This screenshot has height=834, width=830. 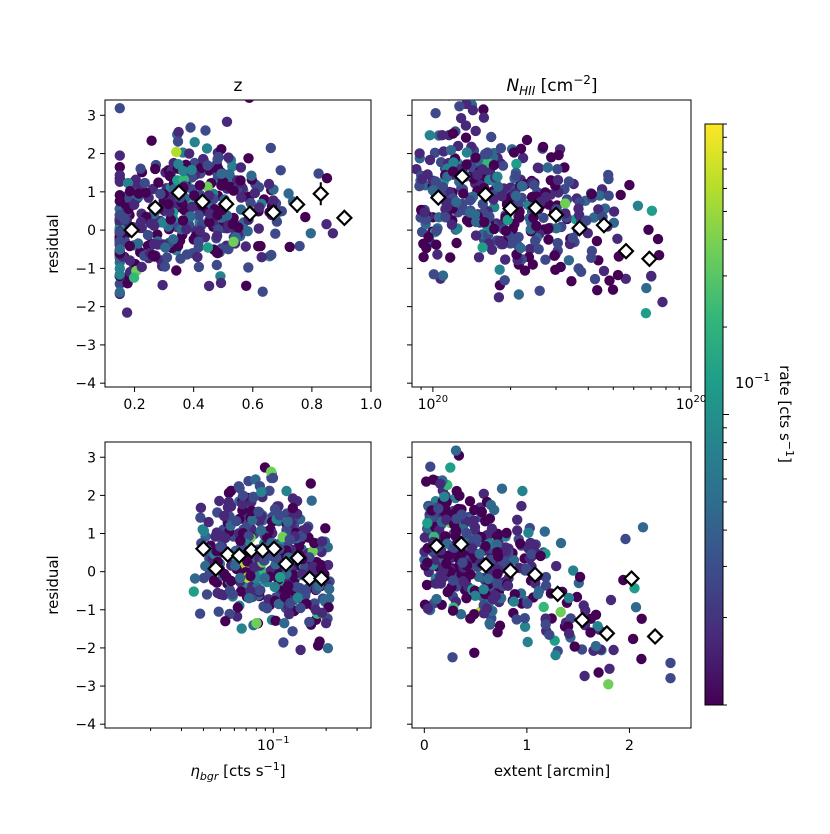 I want to click on y-tick-label: −4, so click(x=85, y=384).